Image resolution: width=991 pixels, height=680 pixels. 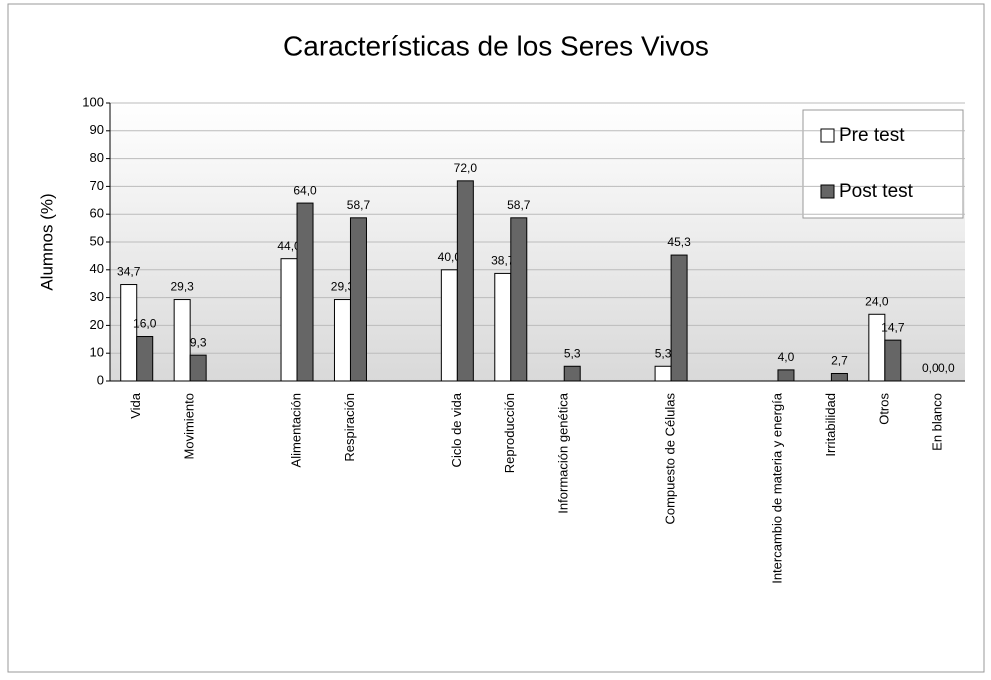 I want to click on y-axis-label: Alumnos (%), so click(x=46, y=241).